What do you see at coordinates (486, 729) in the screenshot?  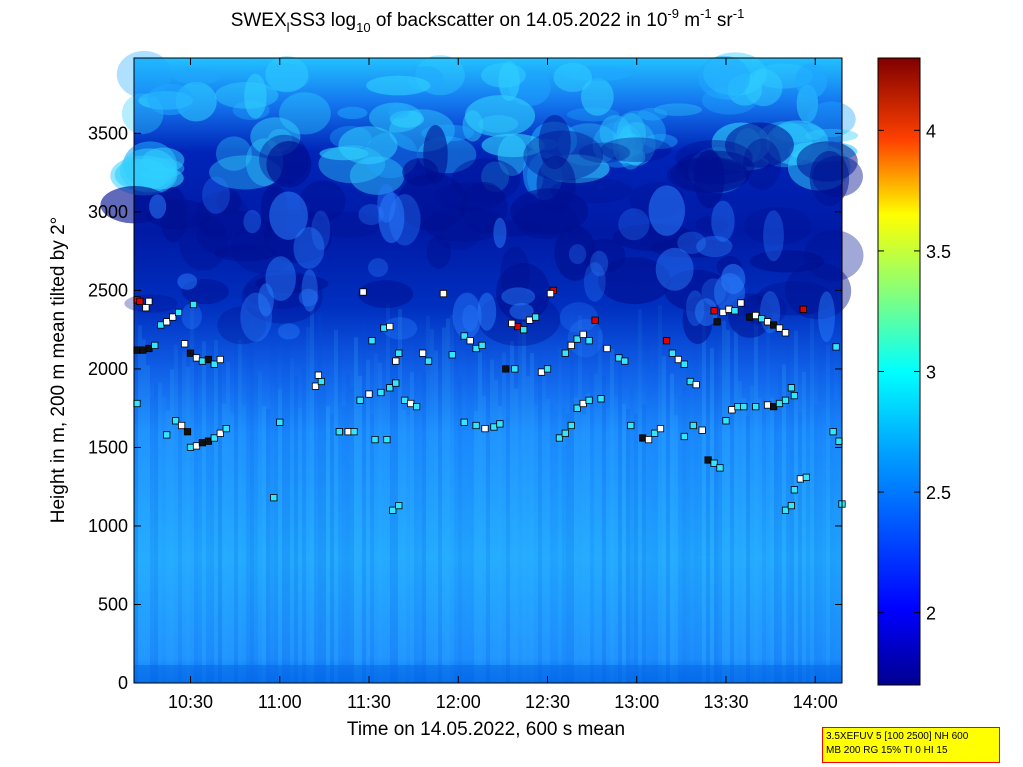 I see `x-axis-label: Time on 14.05.2022, 600 s mean` at bounding box center [486, 729].